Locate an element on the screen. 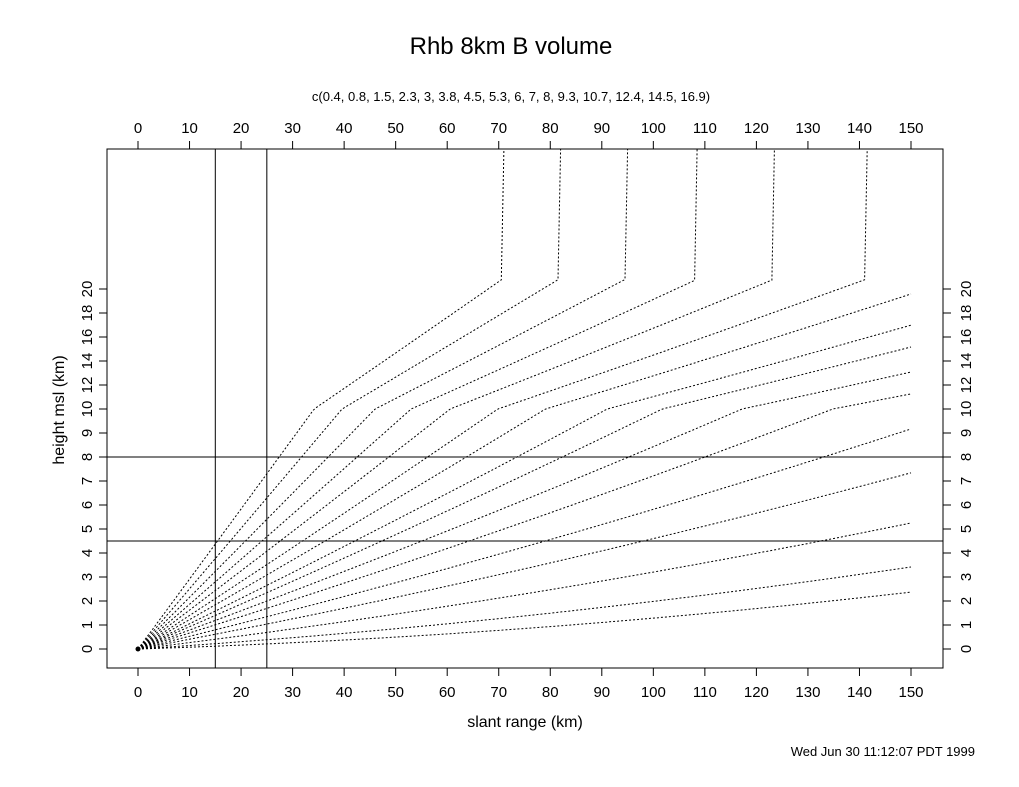  y-tick-label-right: 1 is located at coordinates (966, 625).